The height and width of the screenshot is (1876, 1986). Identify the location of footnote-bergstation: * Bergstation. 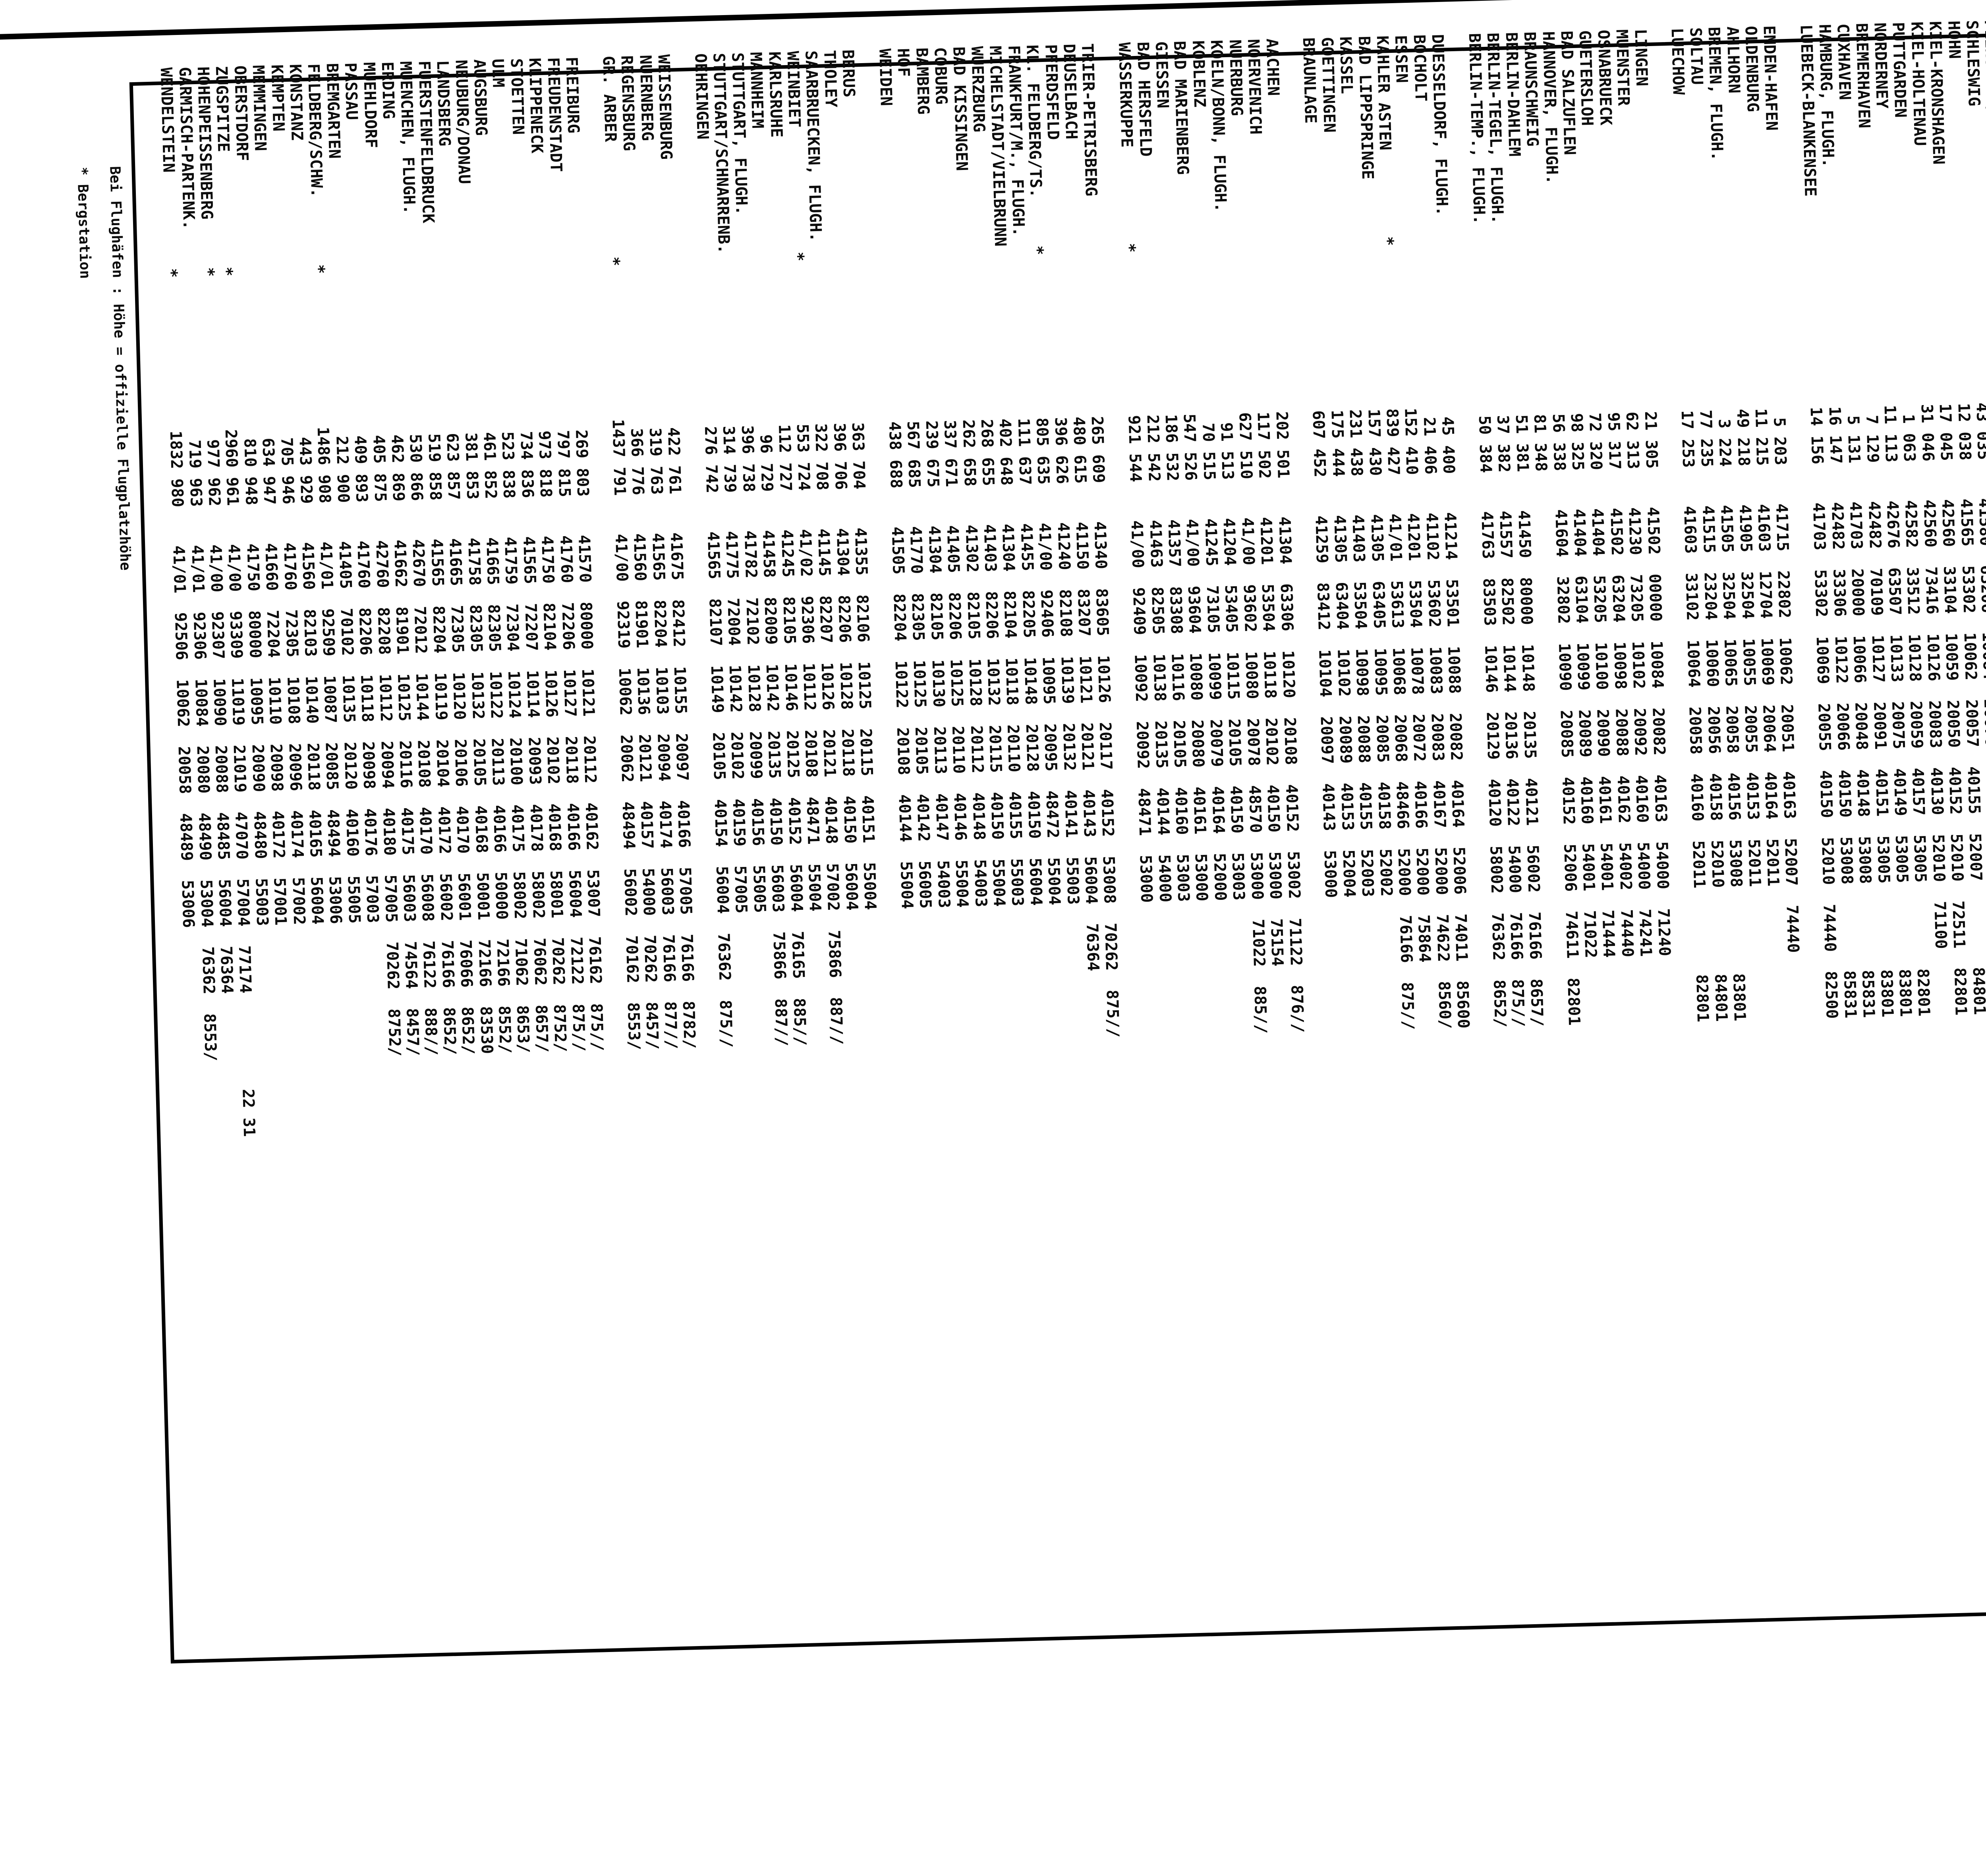
(83, 222).